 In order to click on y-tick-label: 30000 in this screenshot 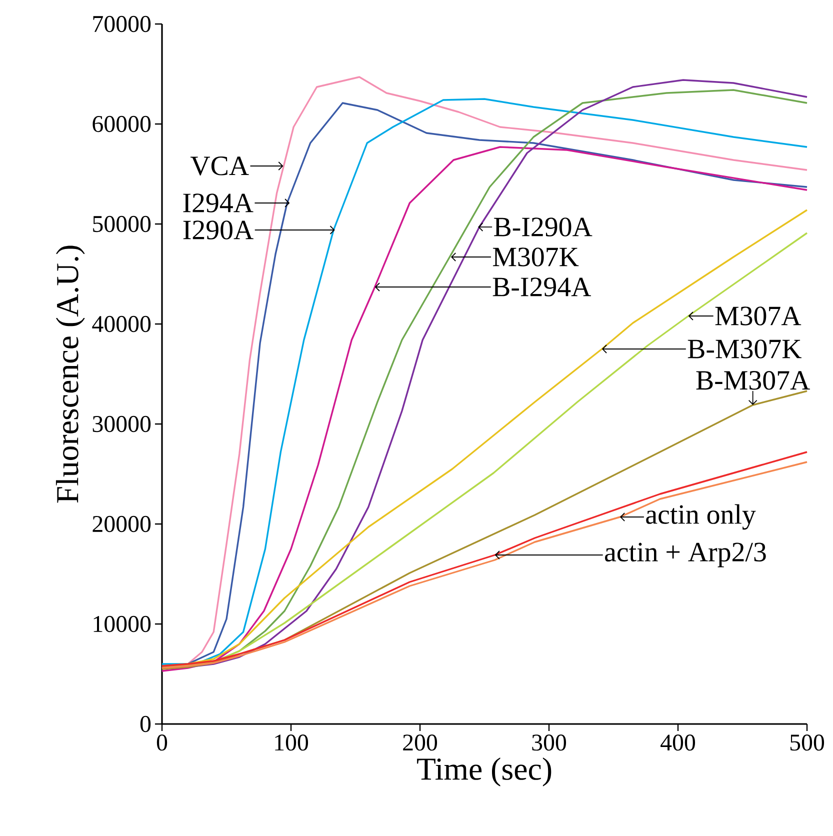, I will do `click(121, 424)`.